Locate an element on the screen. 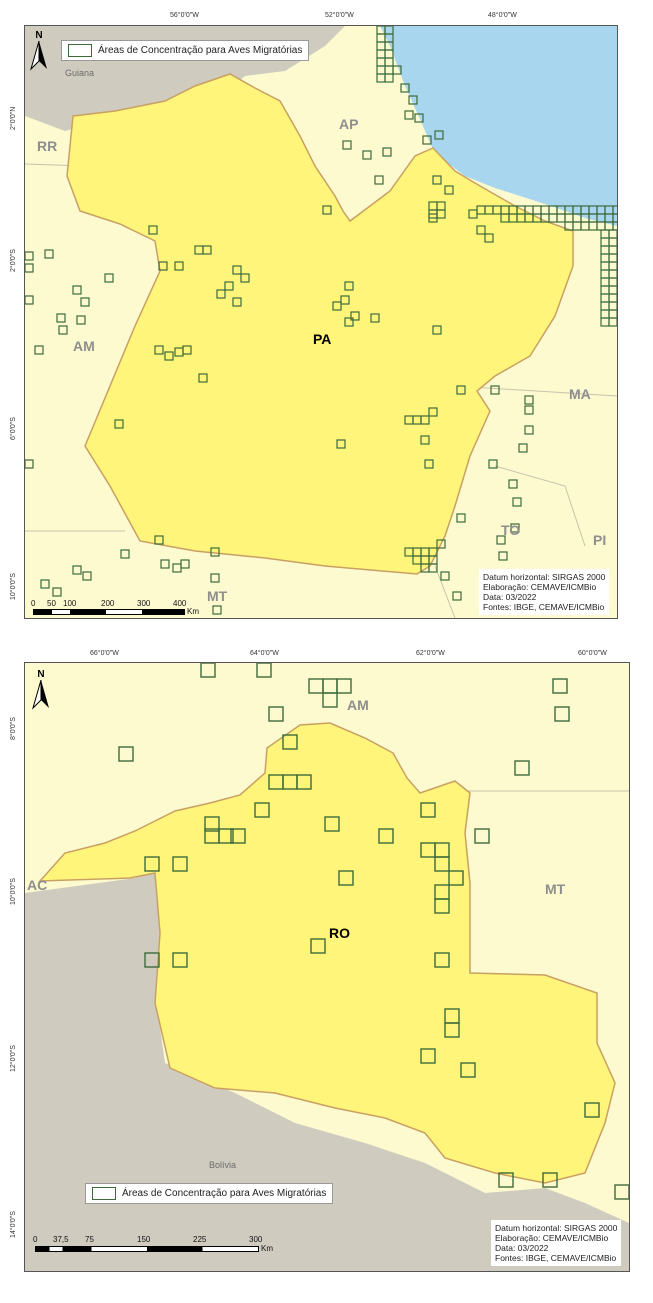 Image resolution: width=653 pixels, height=1303 pixels. label-rr: RR is located at coordinates (47, 146).